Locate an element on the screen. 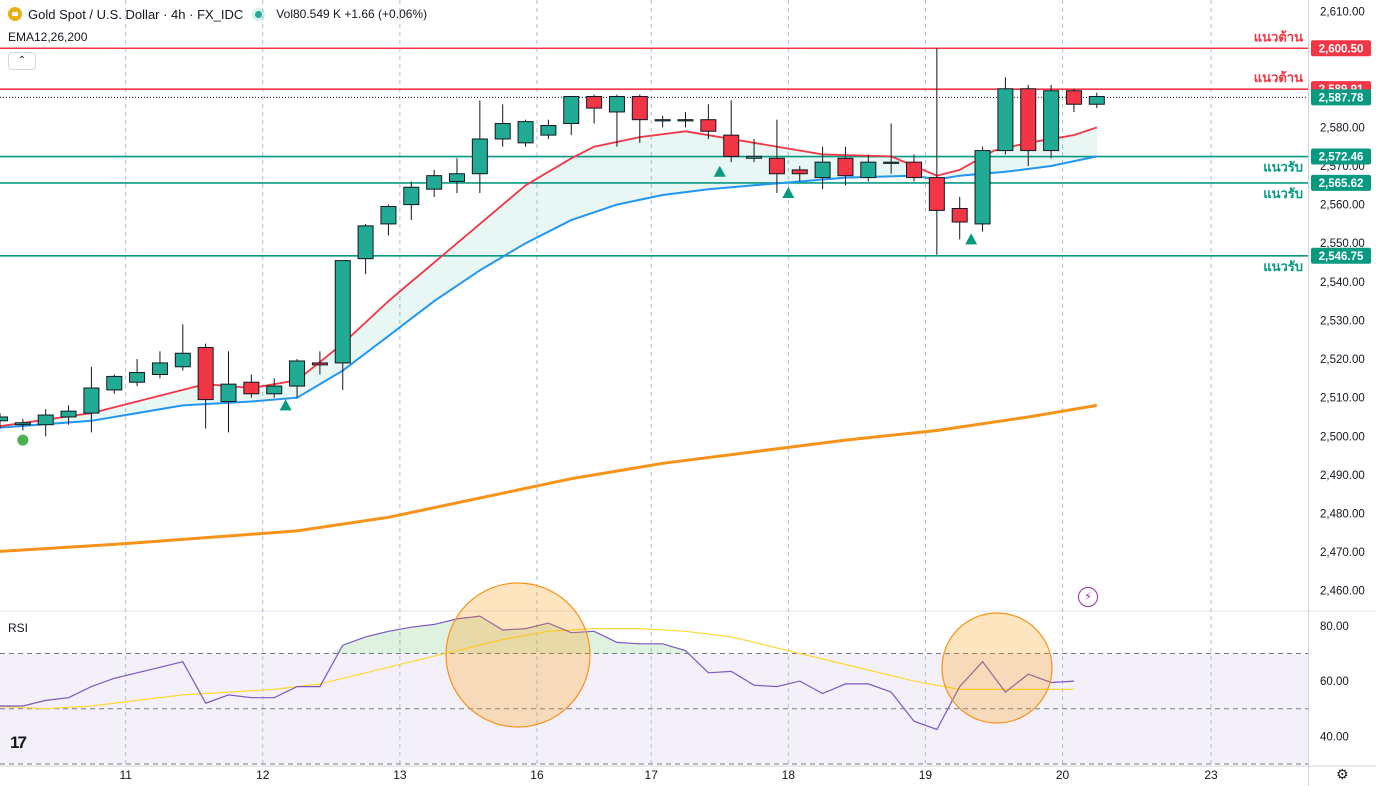 The image size is (1376, 786). time-tick-label: 17 is located at coordinates (652, 775).